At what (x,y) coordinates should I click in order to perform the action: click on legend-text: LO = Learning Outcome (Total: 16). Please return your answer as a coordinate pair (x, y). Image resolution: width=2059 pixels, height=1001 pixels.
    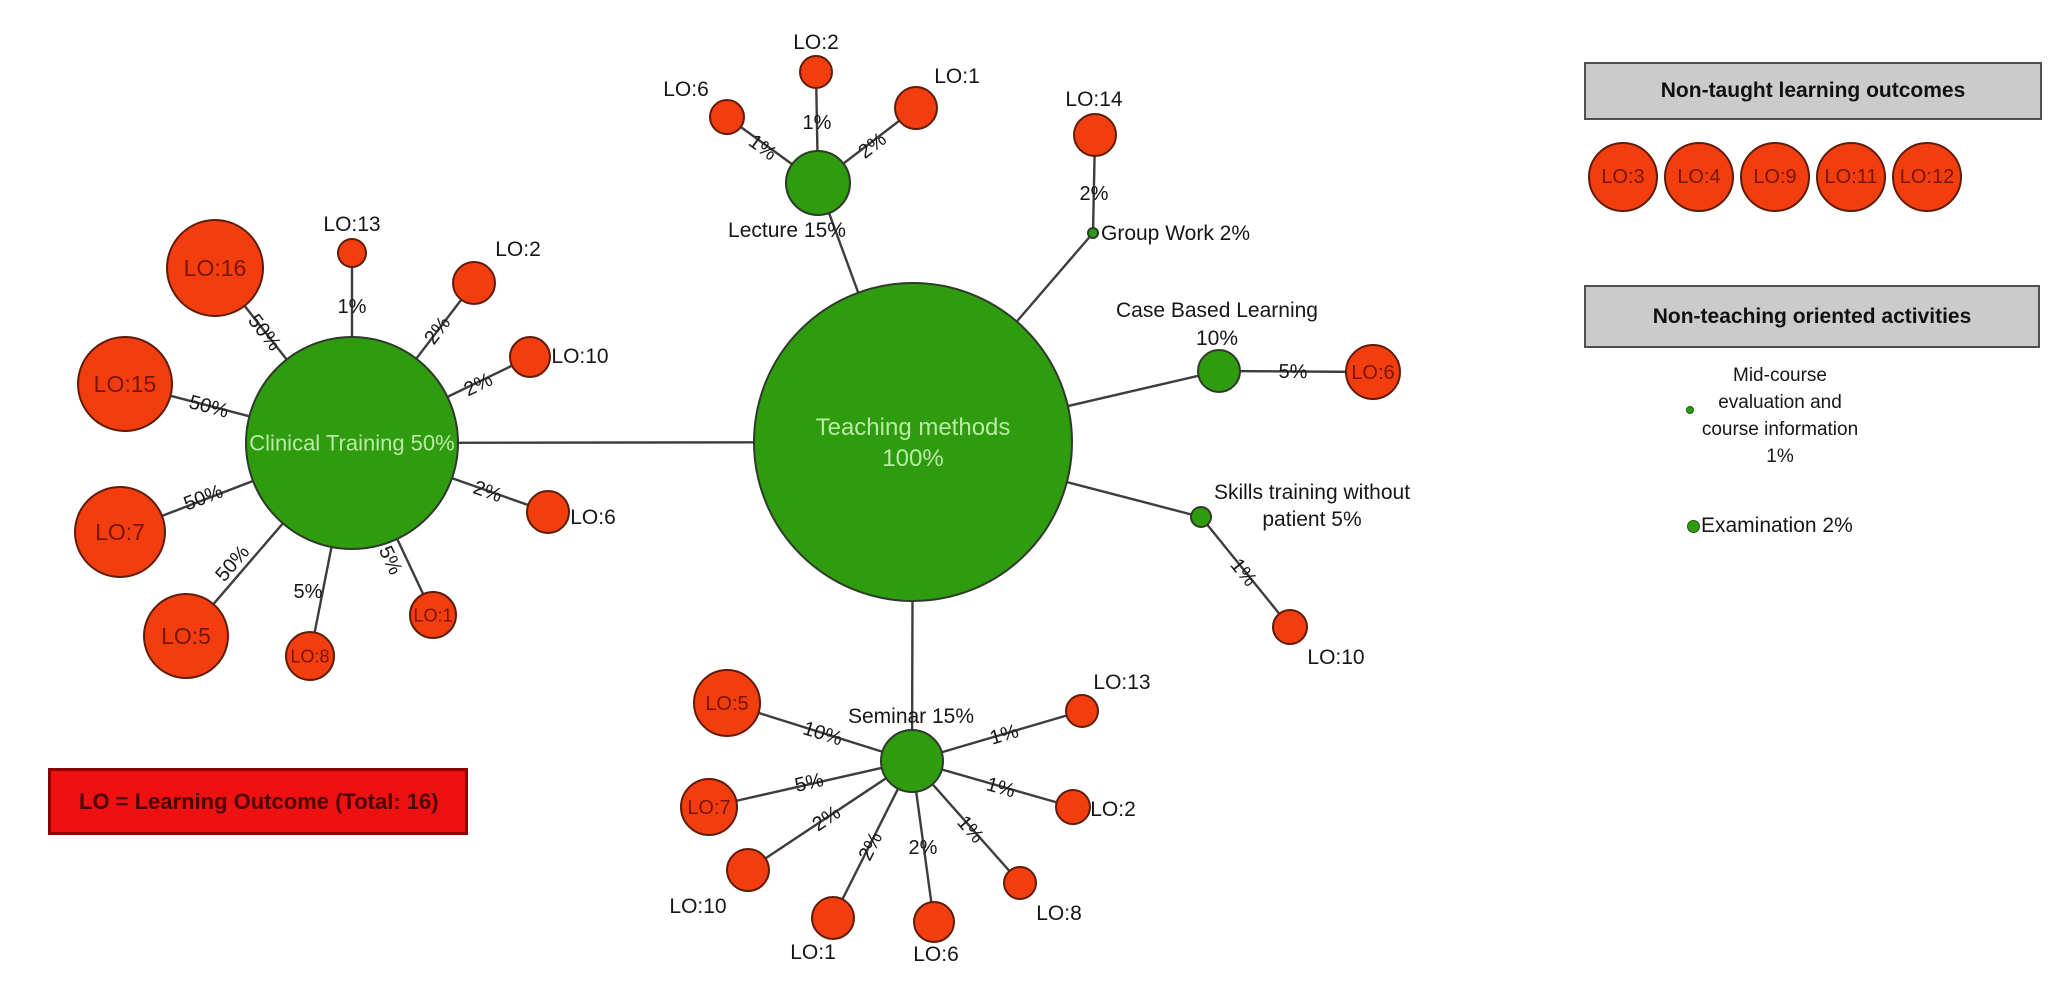
    Looking at the image, I should click on (259, 801).